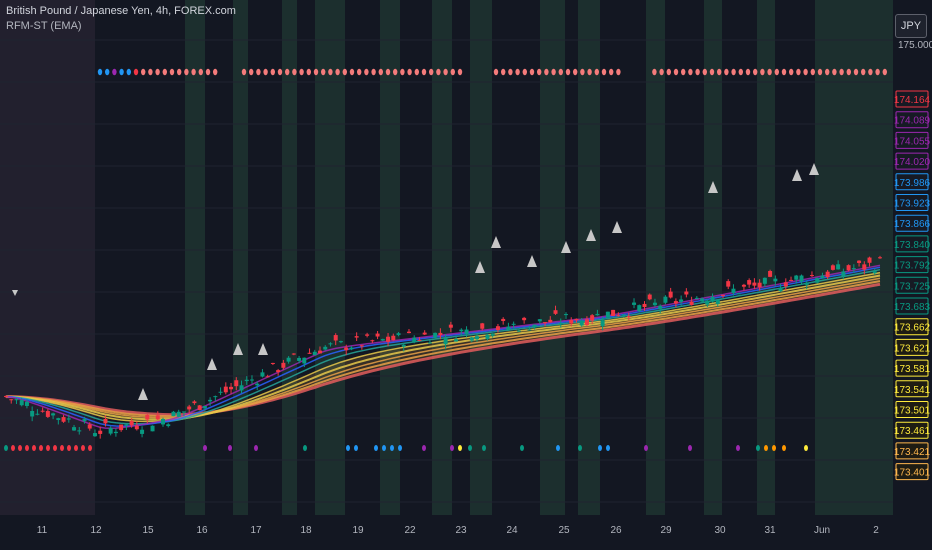 The height and width of the screenshot is (550, 932). Describe the element at coordinates (912, 121) in the screenshot. I see `price-label: 174.089` at that location.